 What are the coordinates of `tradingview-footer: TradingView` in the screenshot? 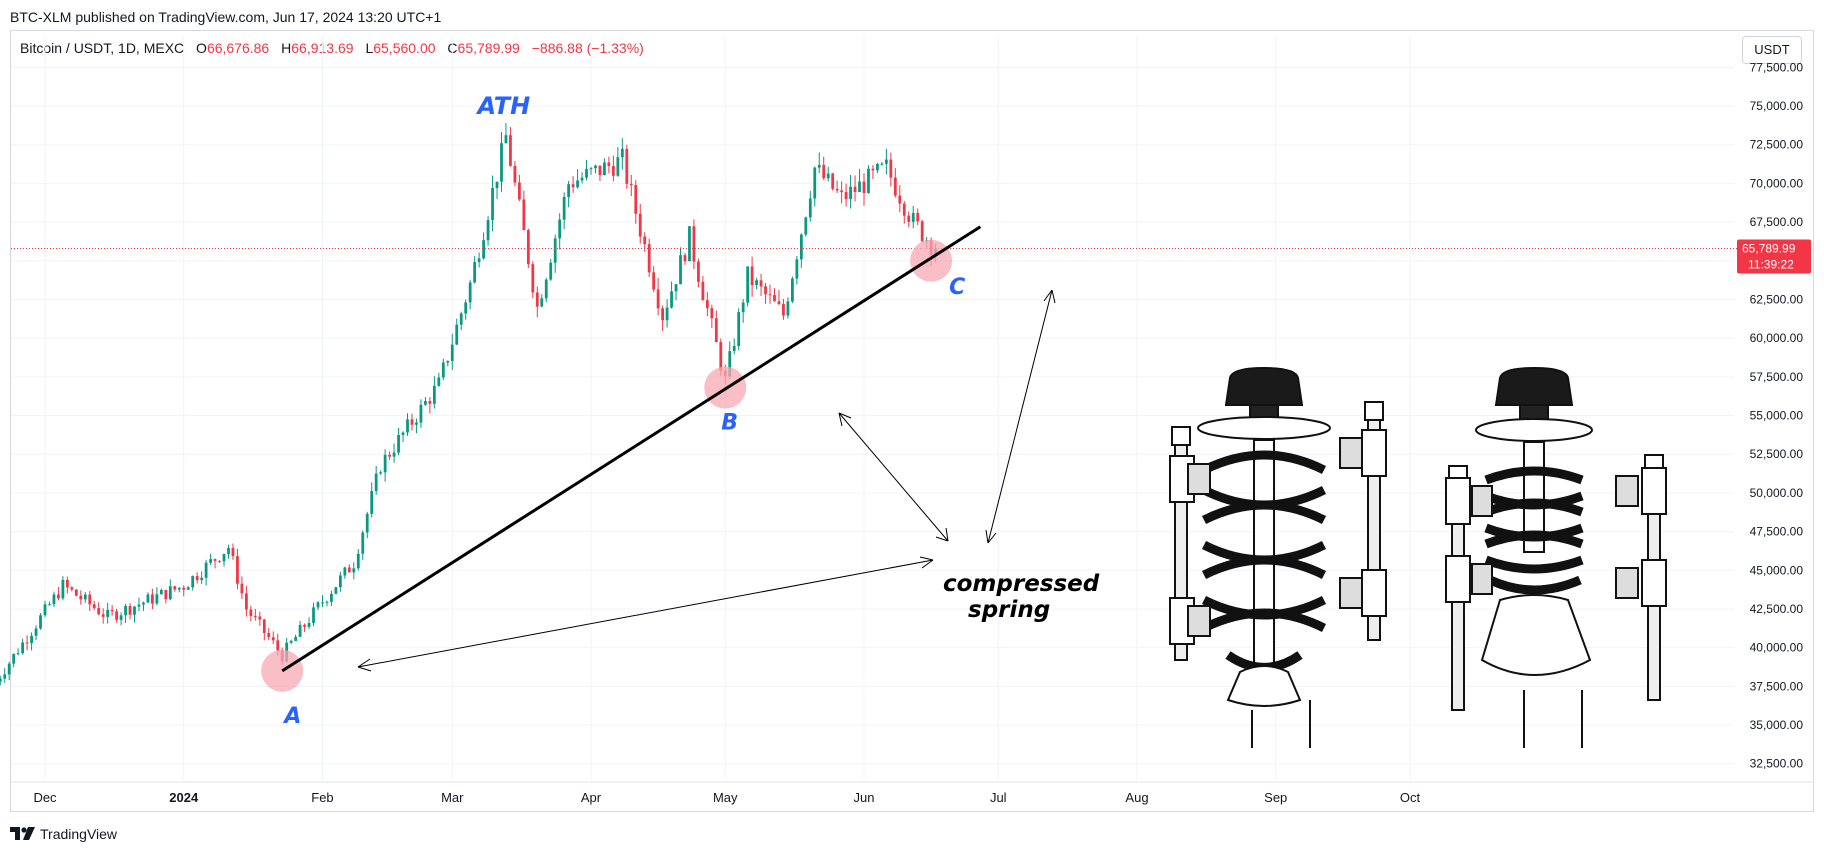 It's located at (63, 834).